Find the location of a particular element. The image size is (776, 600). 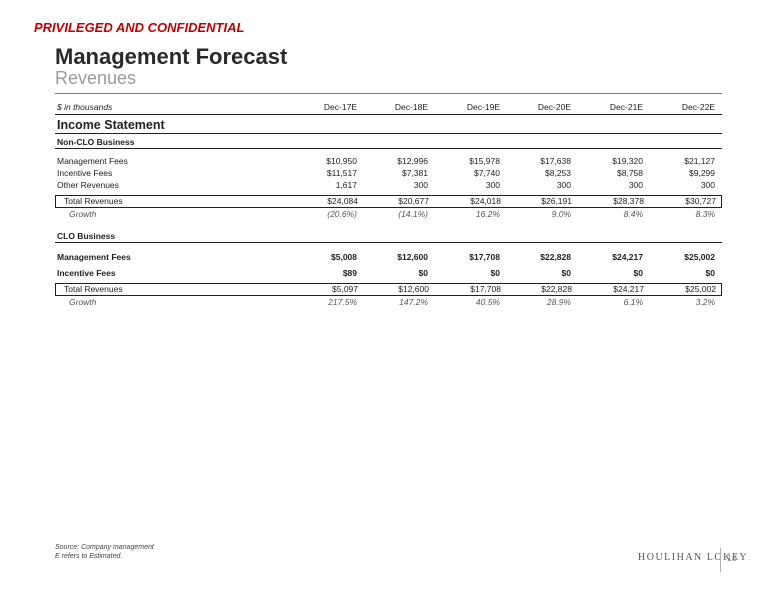

table-cell: 6.1% is located at coordinates (633, 302).